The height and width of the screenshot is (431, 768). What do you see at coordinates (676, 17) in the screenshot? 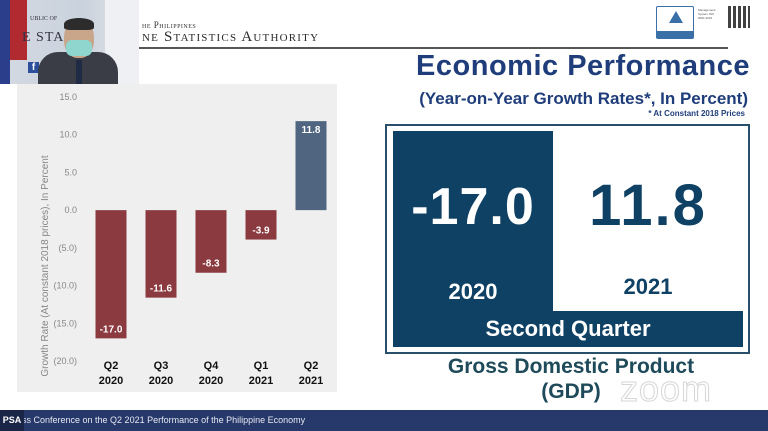
I see `tuv-triangle-icon` at bounding box center [676, 17].